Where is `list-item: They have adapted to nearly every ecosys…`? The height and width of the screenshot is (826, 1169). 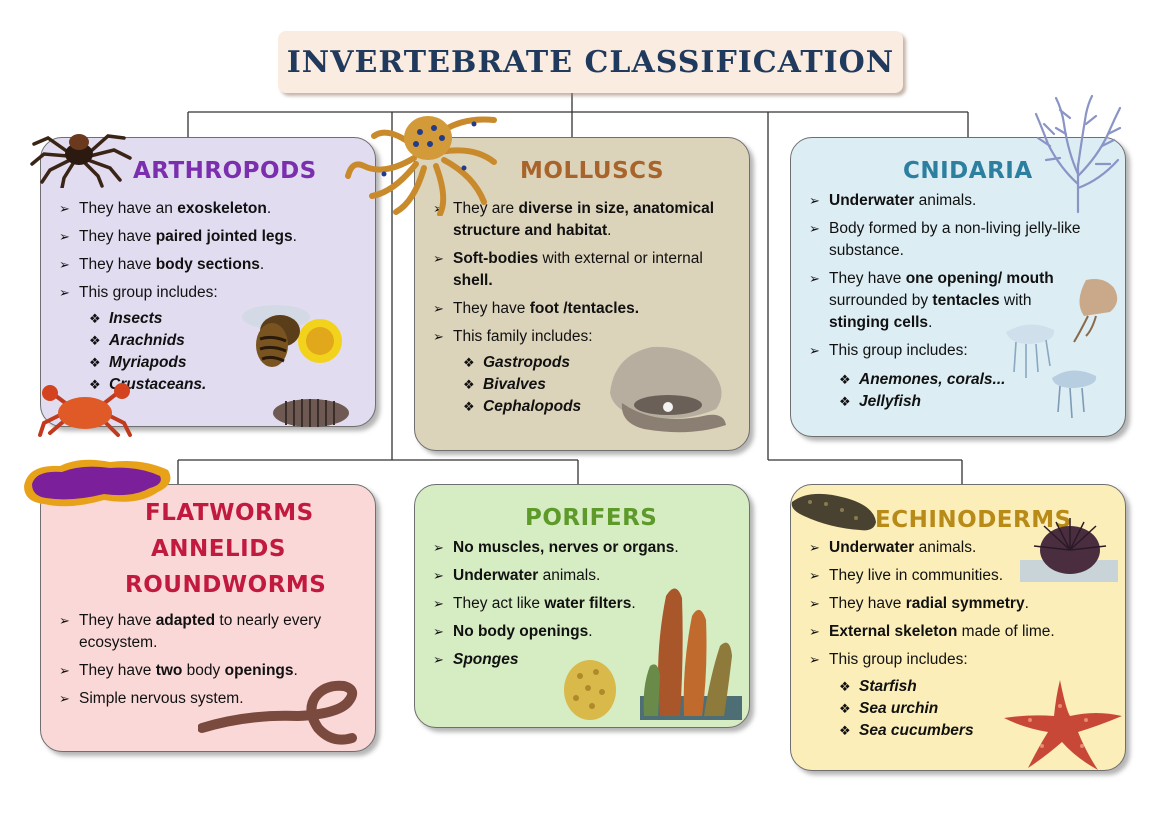
list-item: They have adapted to nearly every ecosys… is located at coordinates (204, 632).